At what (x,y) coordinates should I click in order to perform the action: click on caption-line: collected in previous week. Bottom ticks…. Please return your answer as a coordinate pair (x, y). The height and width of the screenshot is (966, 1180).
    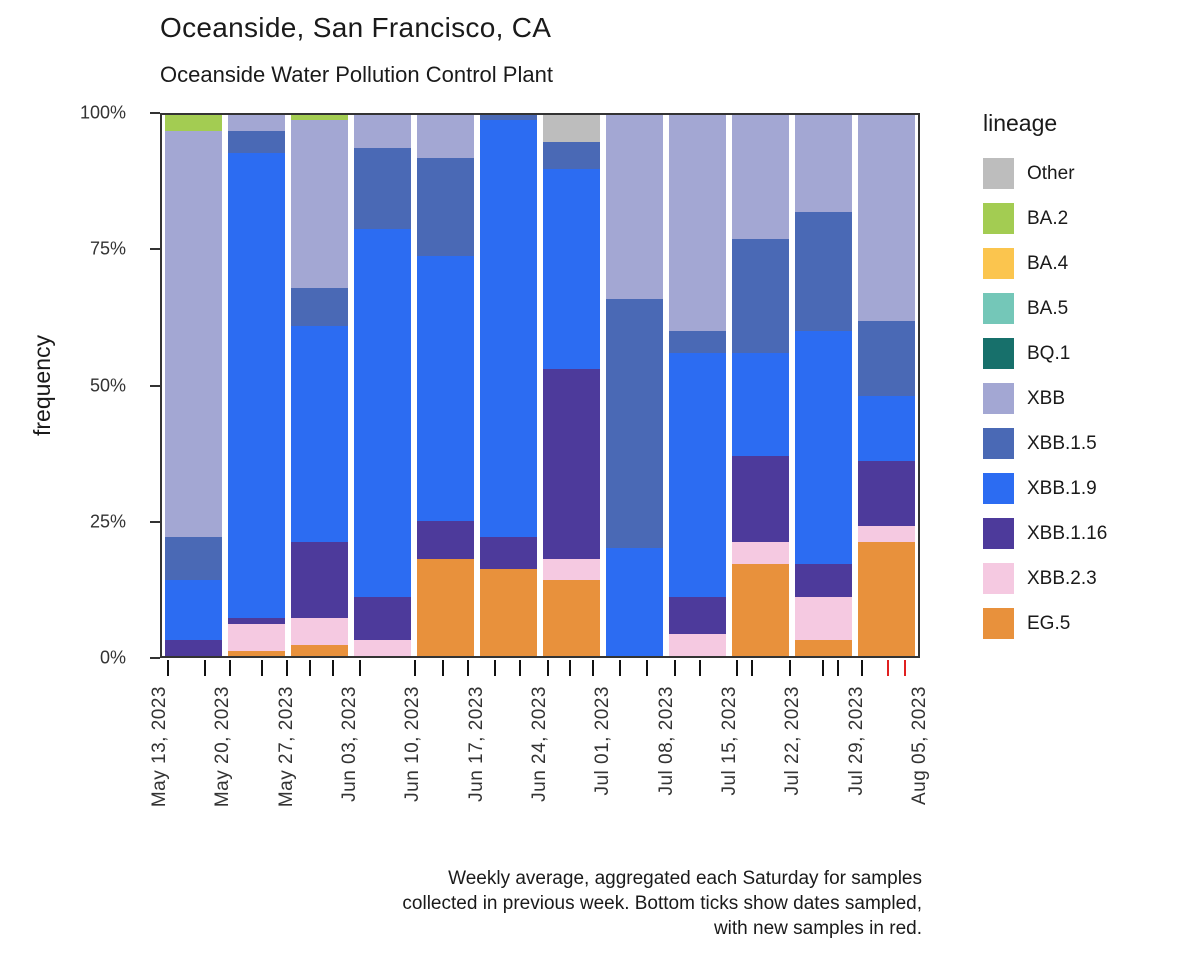
    Looking at the image, I should click on (662, 903).